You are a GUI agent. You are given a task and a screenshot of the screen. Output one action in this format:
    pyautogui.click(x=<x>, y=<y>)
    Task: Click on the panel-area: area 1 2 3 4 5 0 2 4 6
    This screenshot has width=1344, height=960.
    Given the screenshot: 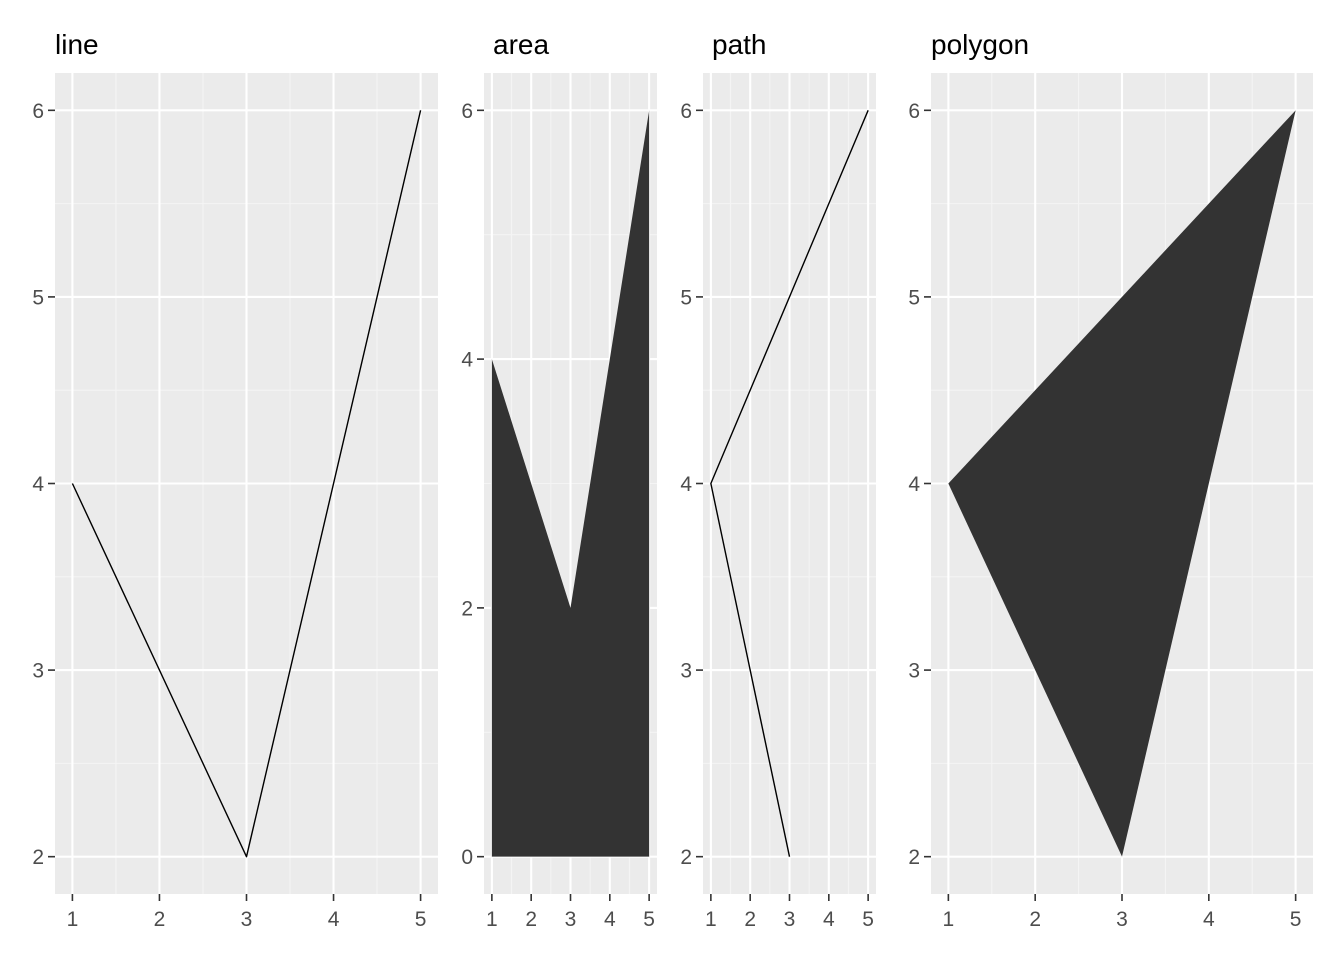 What is the action you would take?
    pyautogui.click(x=559, y=480)
    